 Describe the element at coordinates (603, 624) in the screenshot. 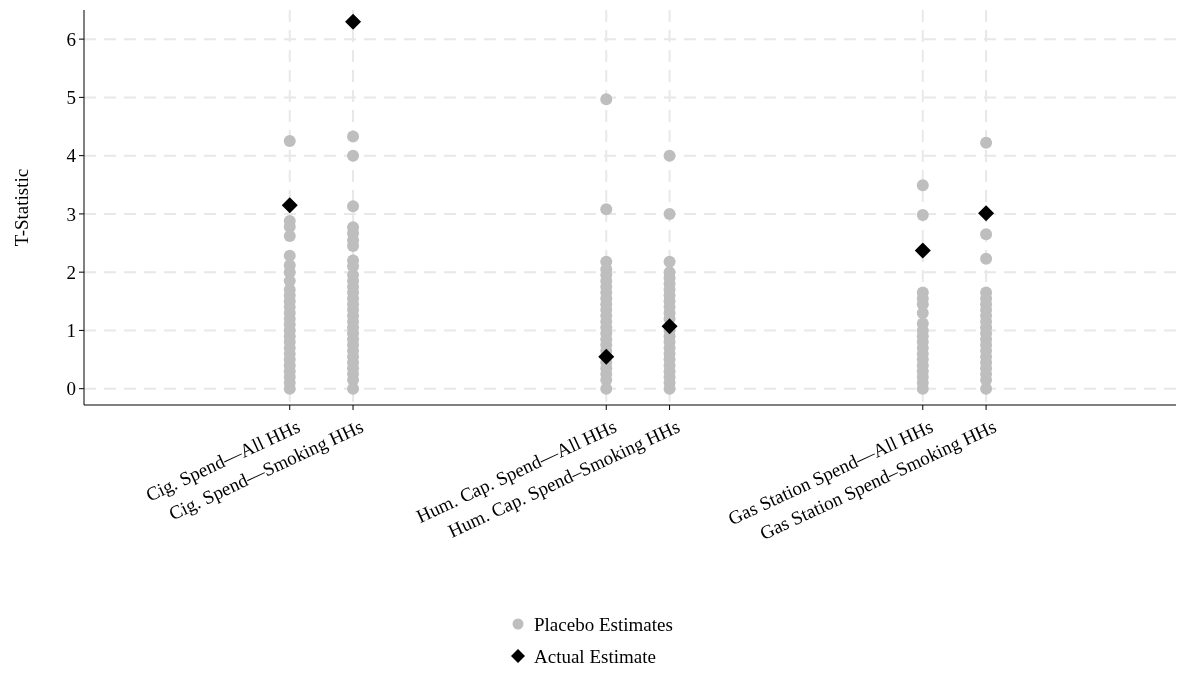

I see `legend-label: Placebo Estimates` at that location.